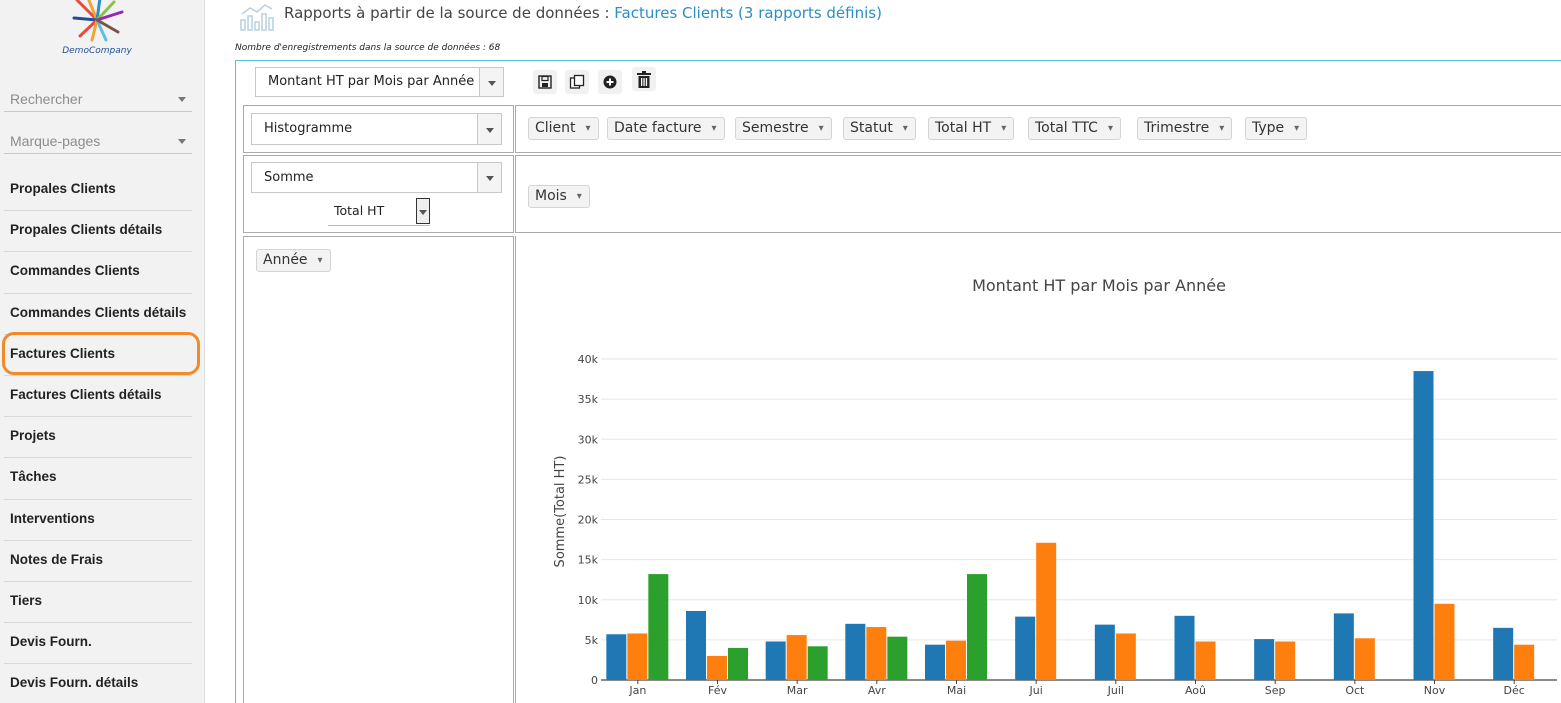 This screenshot has height=703, width=1561. What do you see at coordinates (97, 51) in the screenshot?
I see `logo-text: DemoCompany` at bounding box center [97, 51].